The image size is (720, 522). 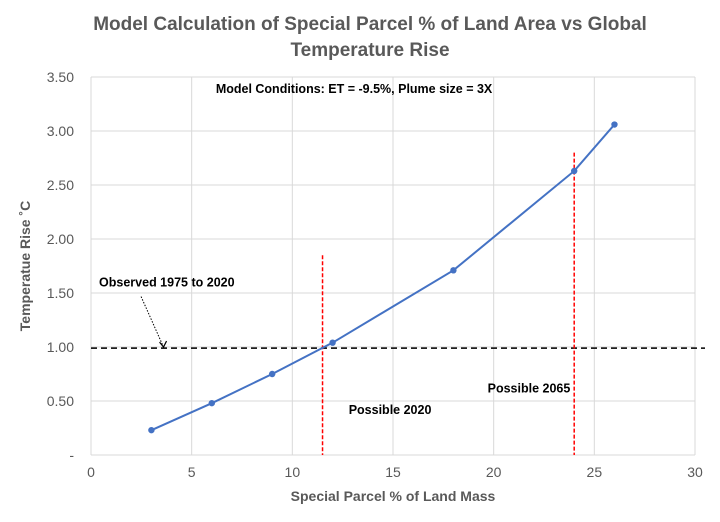 I want to click on x-tick-label: 25, so click(x=595, y=472).